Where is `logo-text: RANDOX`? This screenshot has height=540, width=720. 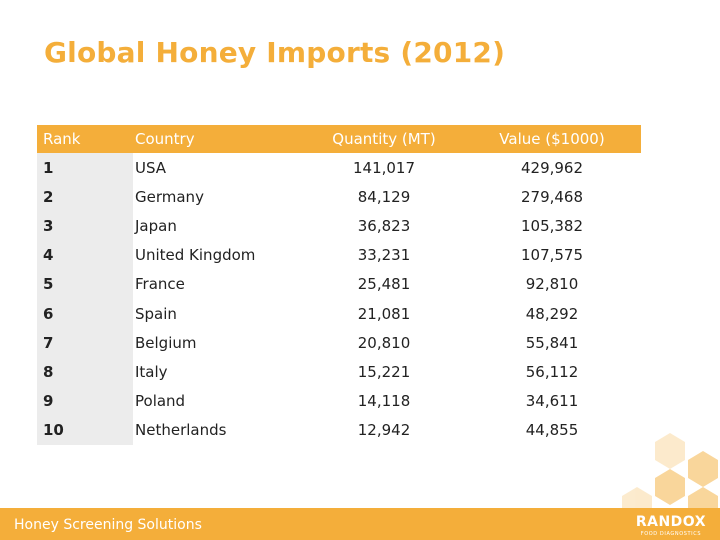
logo-text: RANDOX is located at coordinates (670, 522).